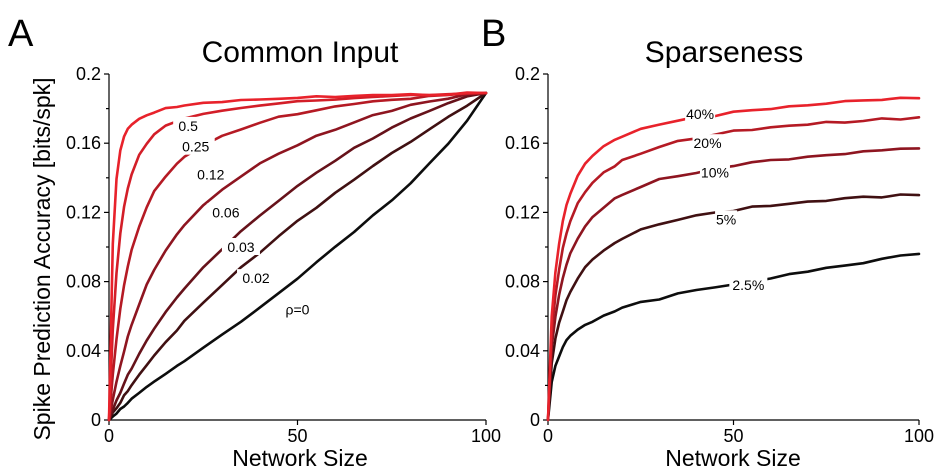 The image size is (939, 471). I want to click on chart-title-a: Common Input, so click(300, 52).